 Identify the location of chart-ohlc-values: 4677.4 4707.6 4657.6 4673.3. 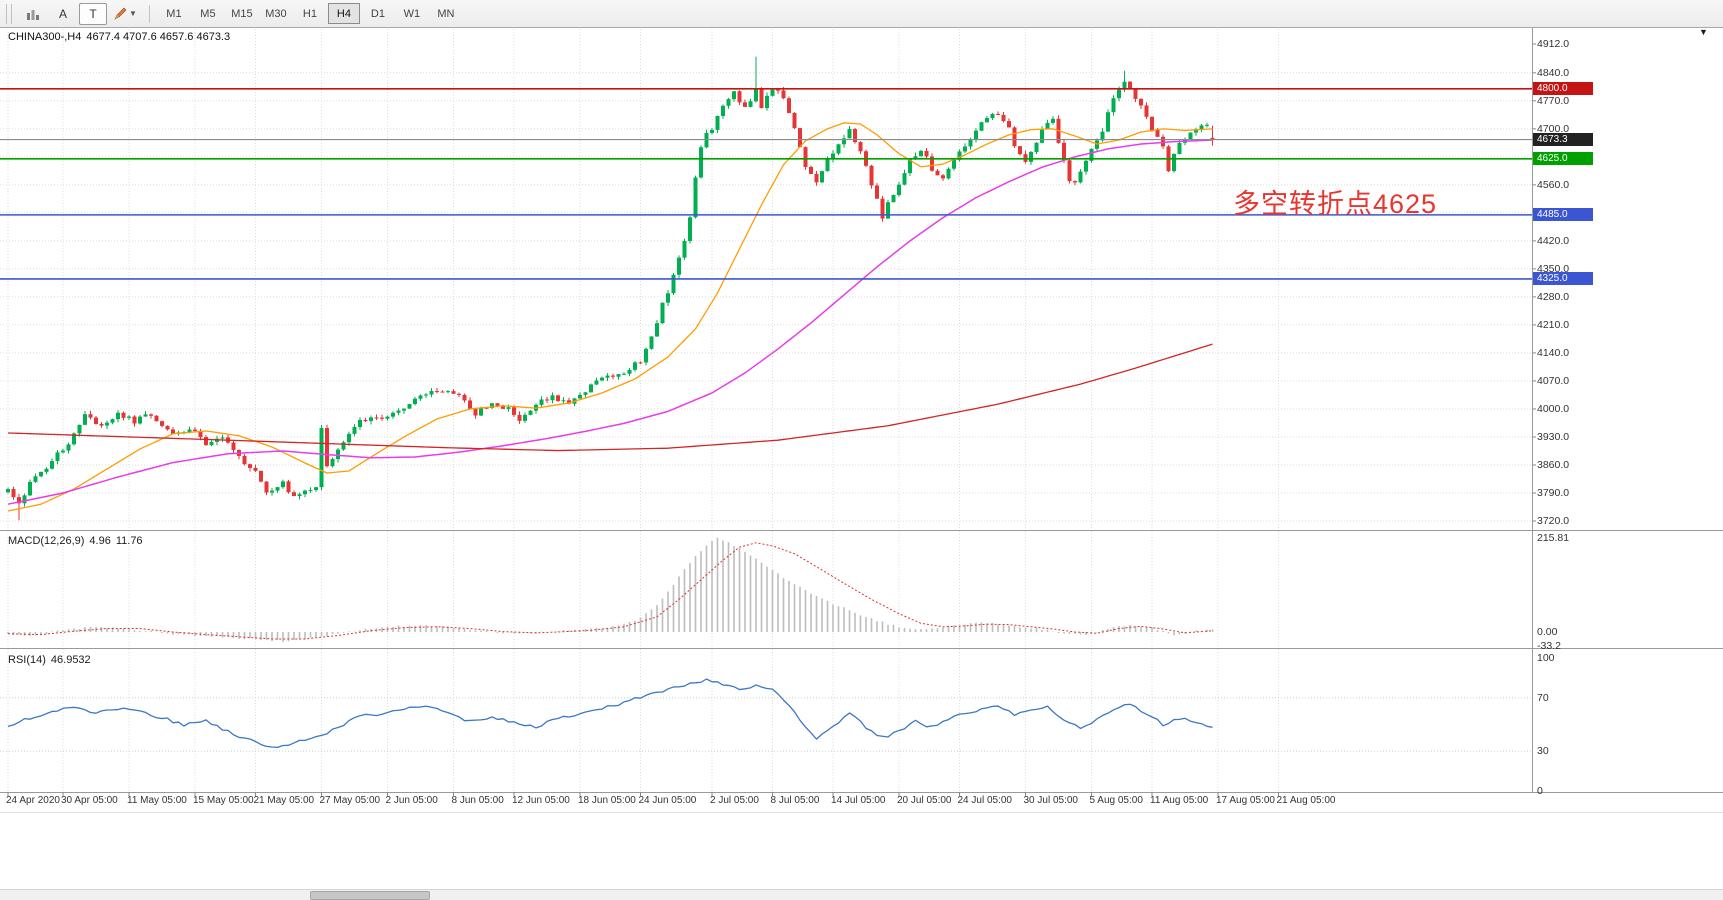
(158, 37).